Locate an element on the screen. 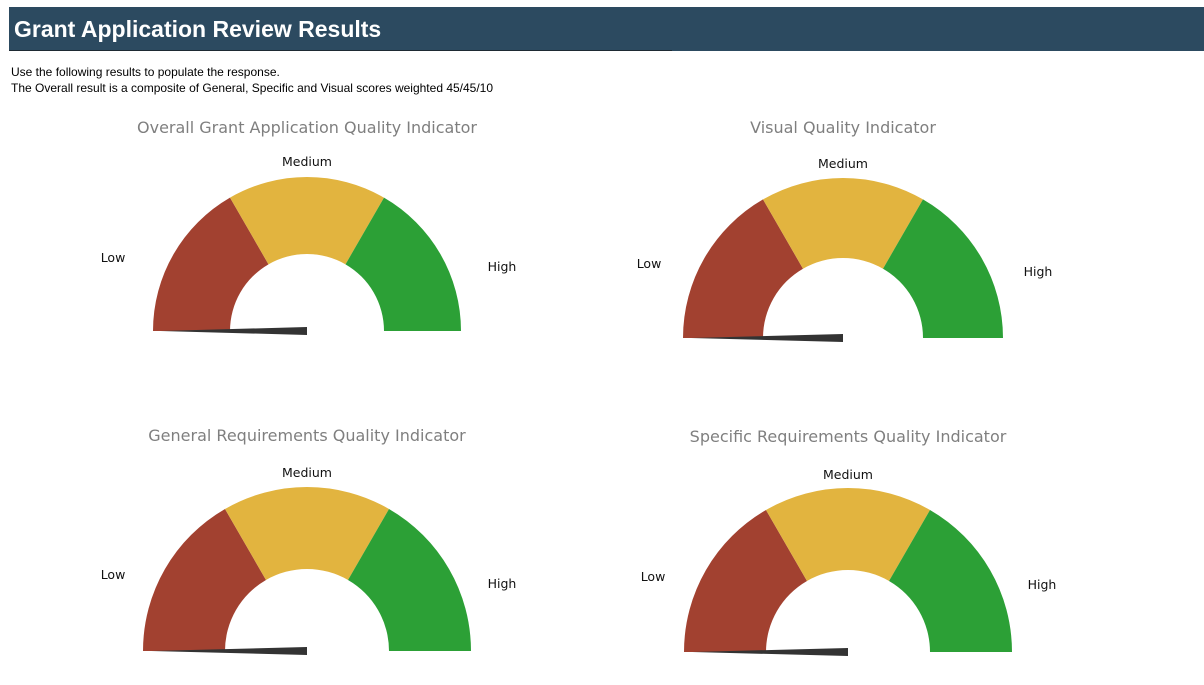 The image size is (1204, 685). gauge-title: Specific Requirements Quality Indicator is located at coordinates (848, 436).